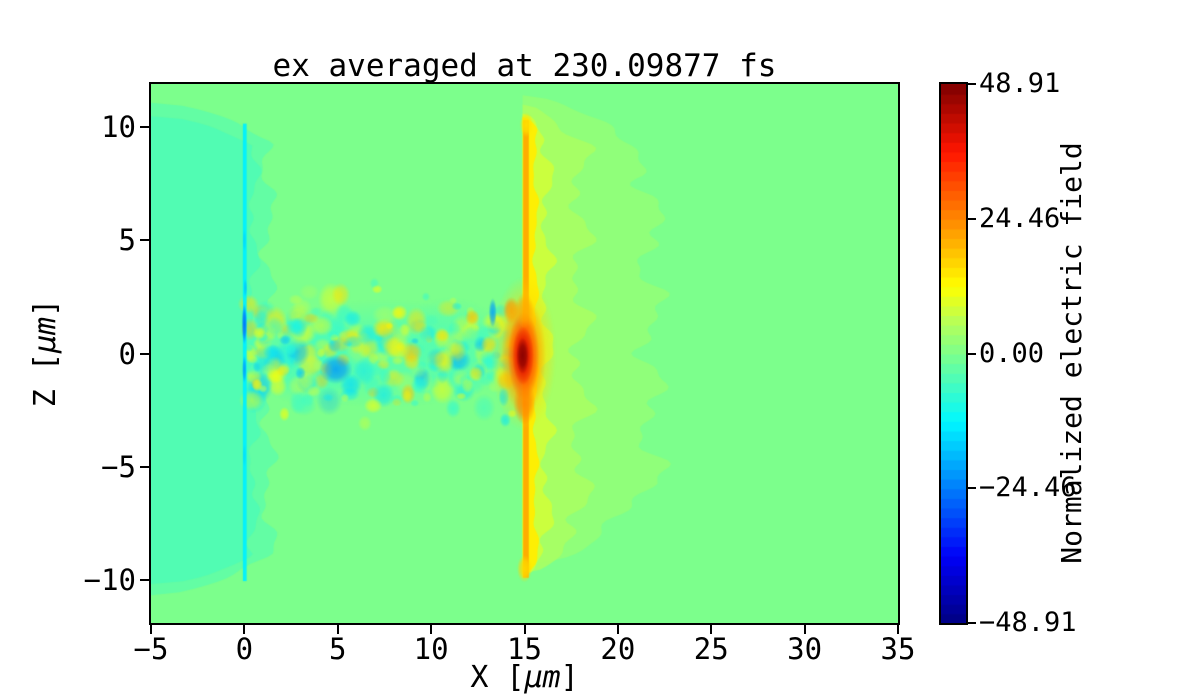 The height and width of the screenshot is (700, 1200). Describe the element at coordinates (431, 649) in the screenshot. I see `x-tick-label: 10` at that location.